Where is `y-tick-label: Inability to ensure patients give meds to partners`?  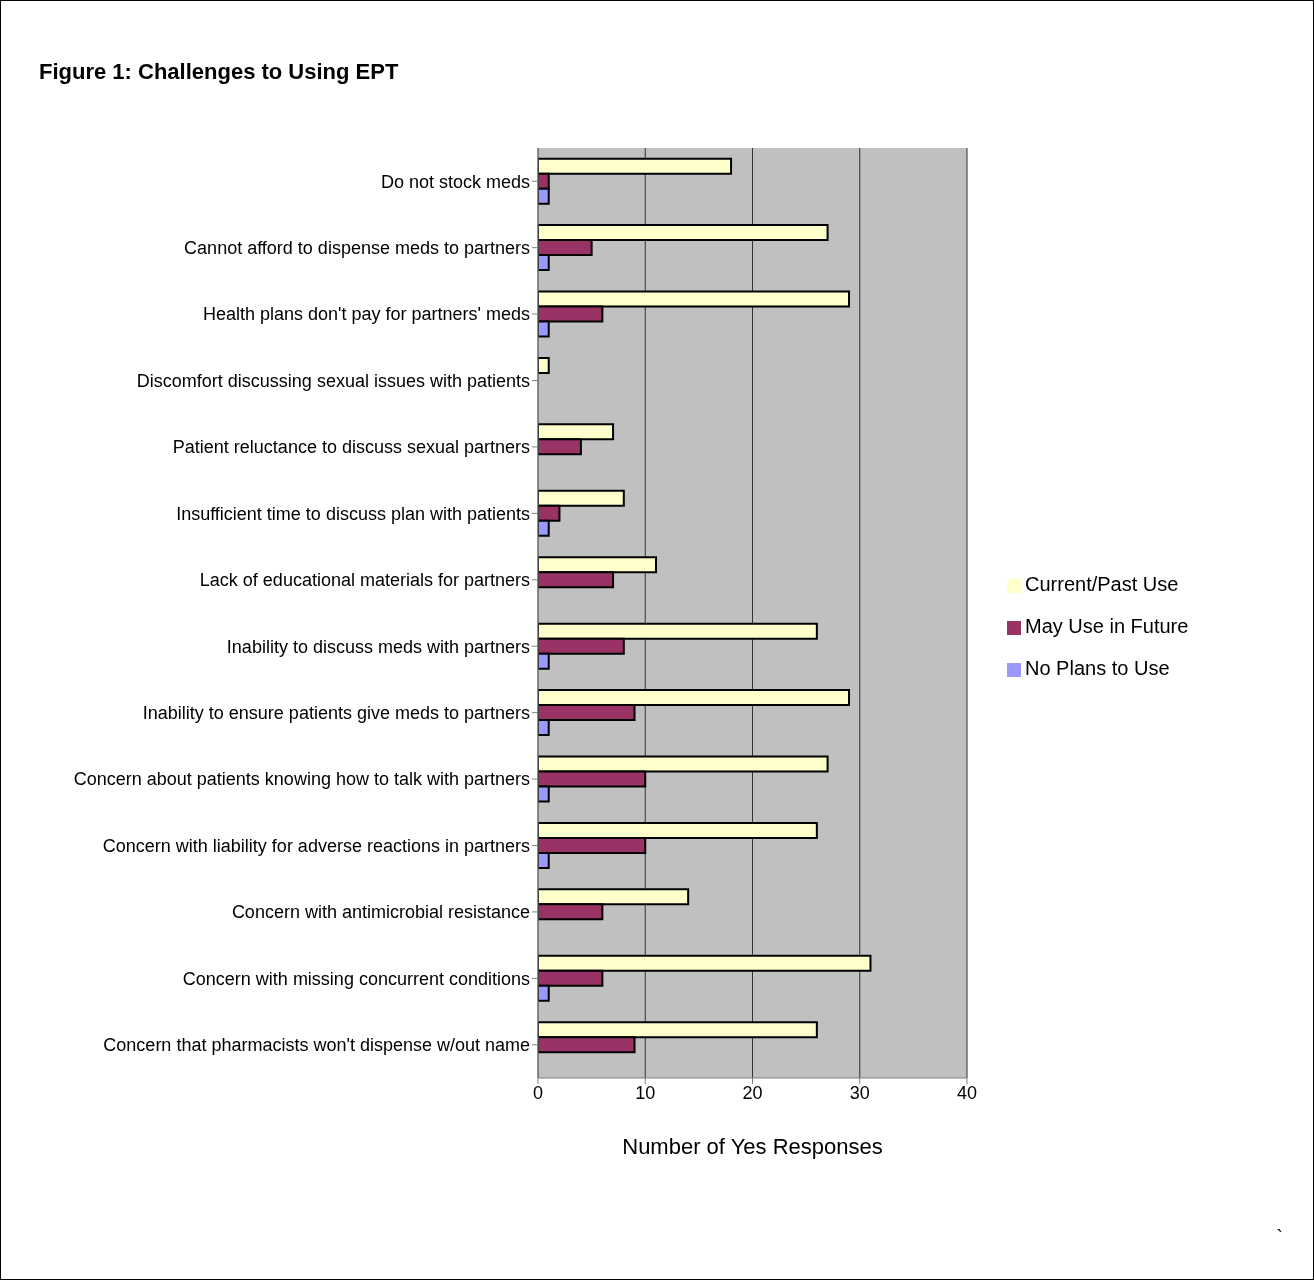 y-tick-label: Inability to ensure patients give meds to partners is located at coordinates (336, 713).